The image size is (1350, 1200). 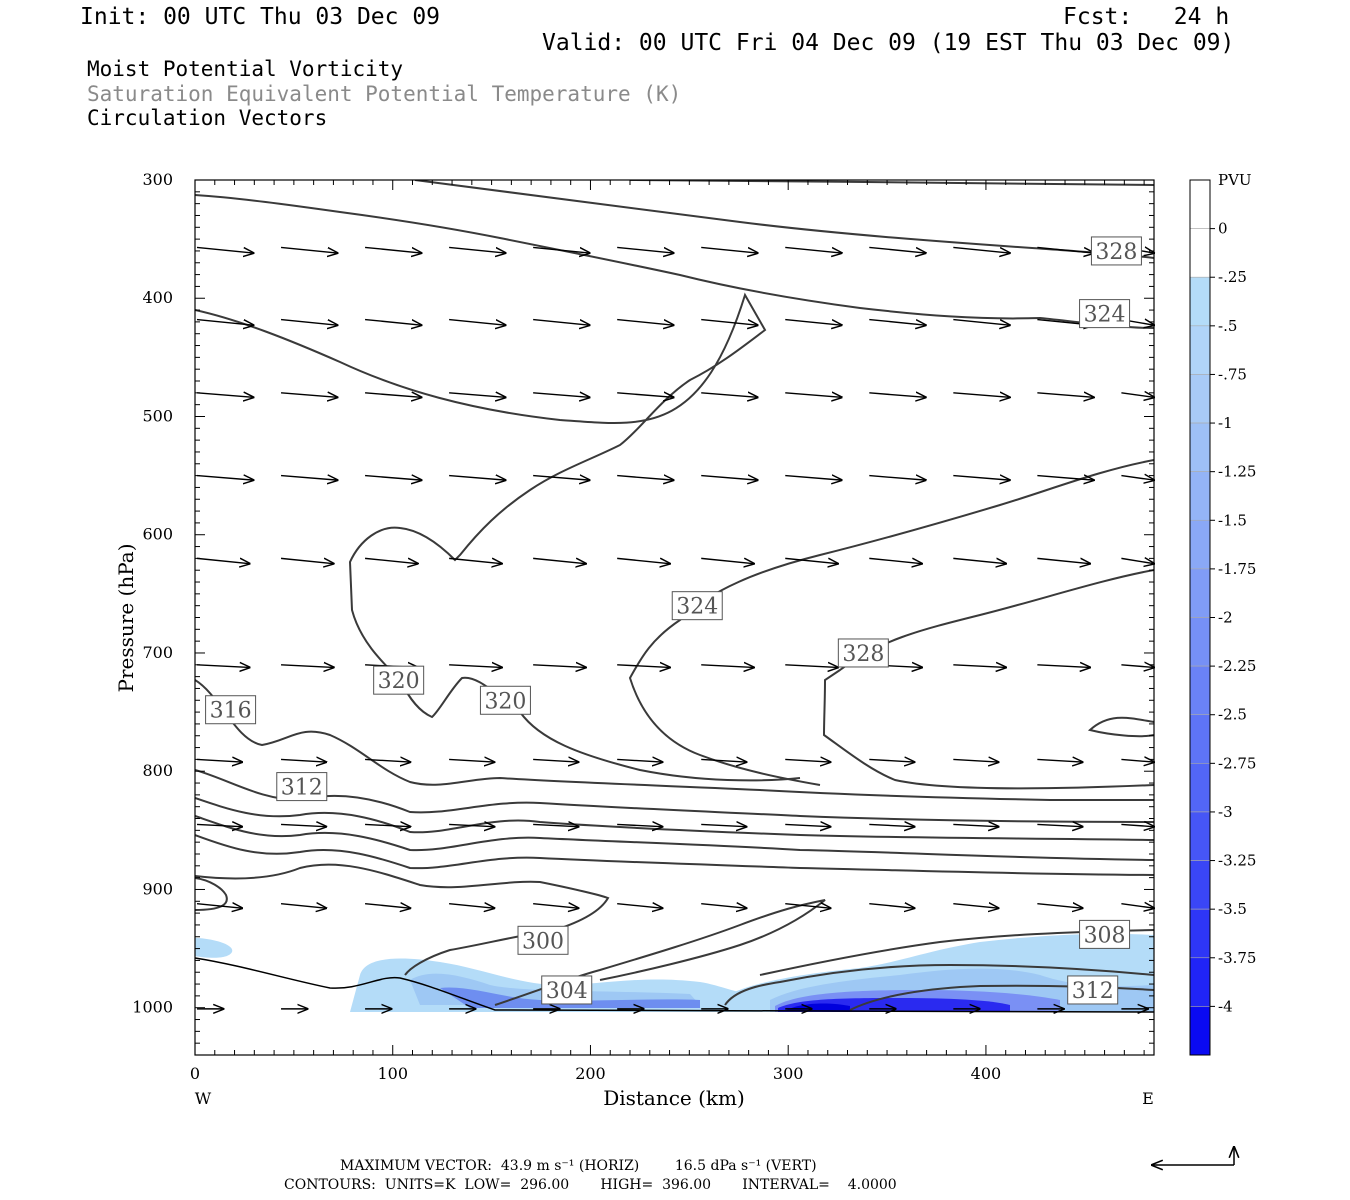 I want to click on x-tick-label: 200, so click(x=590, y=1073).